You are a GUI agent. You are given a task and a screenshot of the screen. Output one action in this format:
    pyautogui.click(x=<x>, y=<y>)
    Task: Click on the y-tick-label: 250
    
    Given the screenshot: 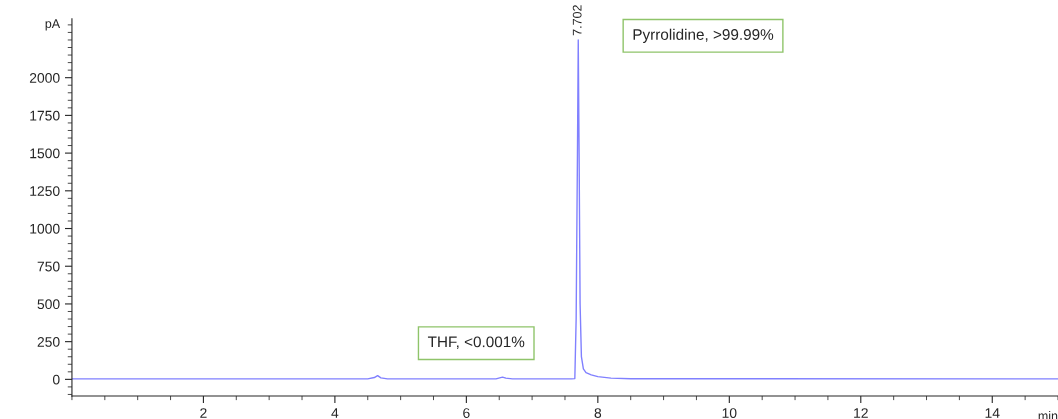 What is the action you would take?
    pyautogui.click(x=48, y=341)
    